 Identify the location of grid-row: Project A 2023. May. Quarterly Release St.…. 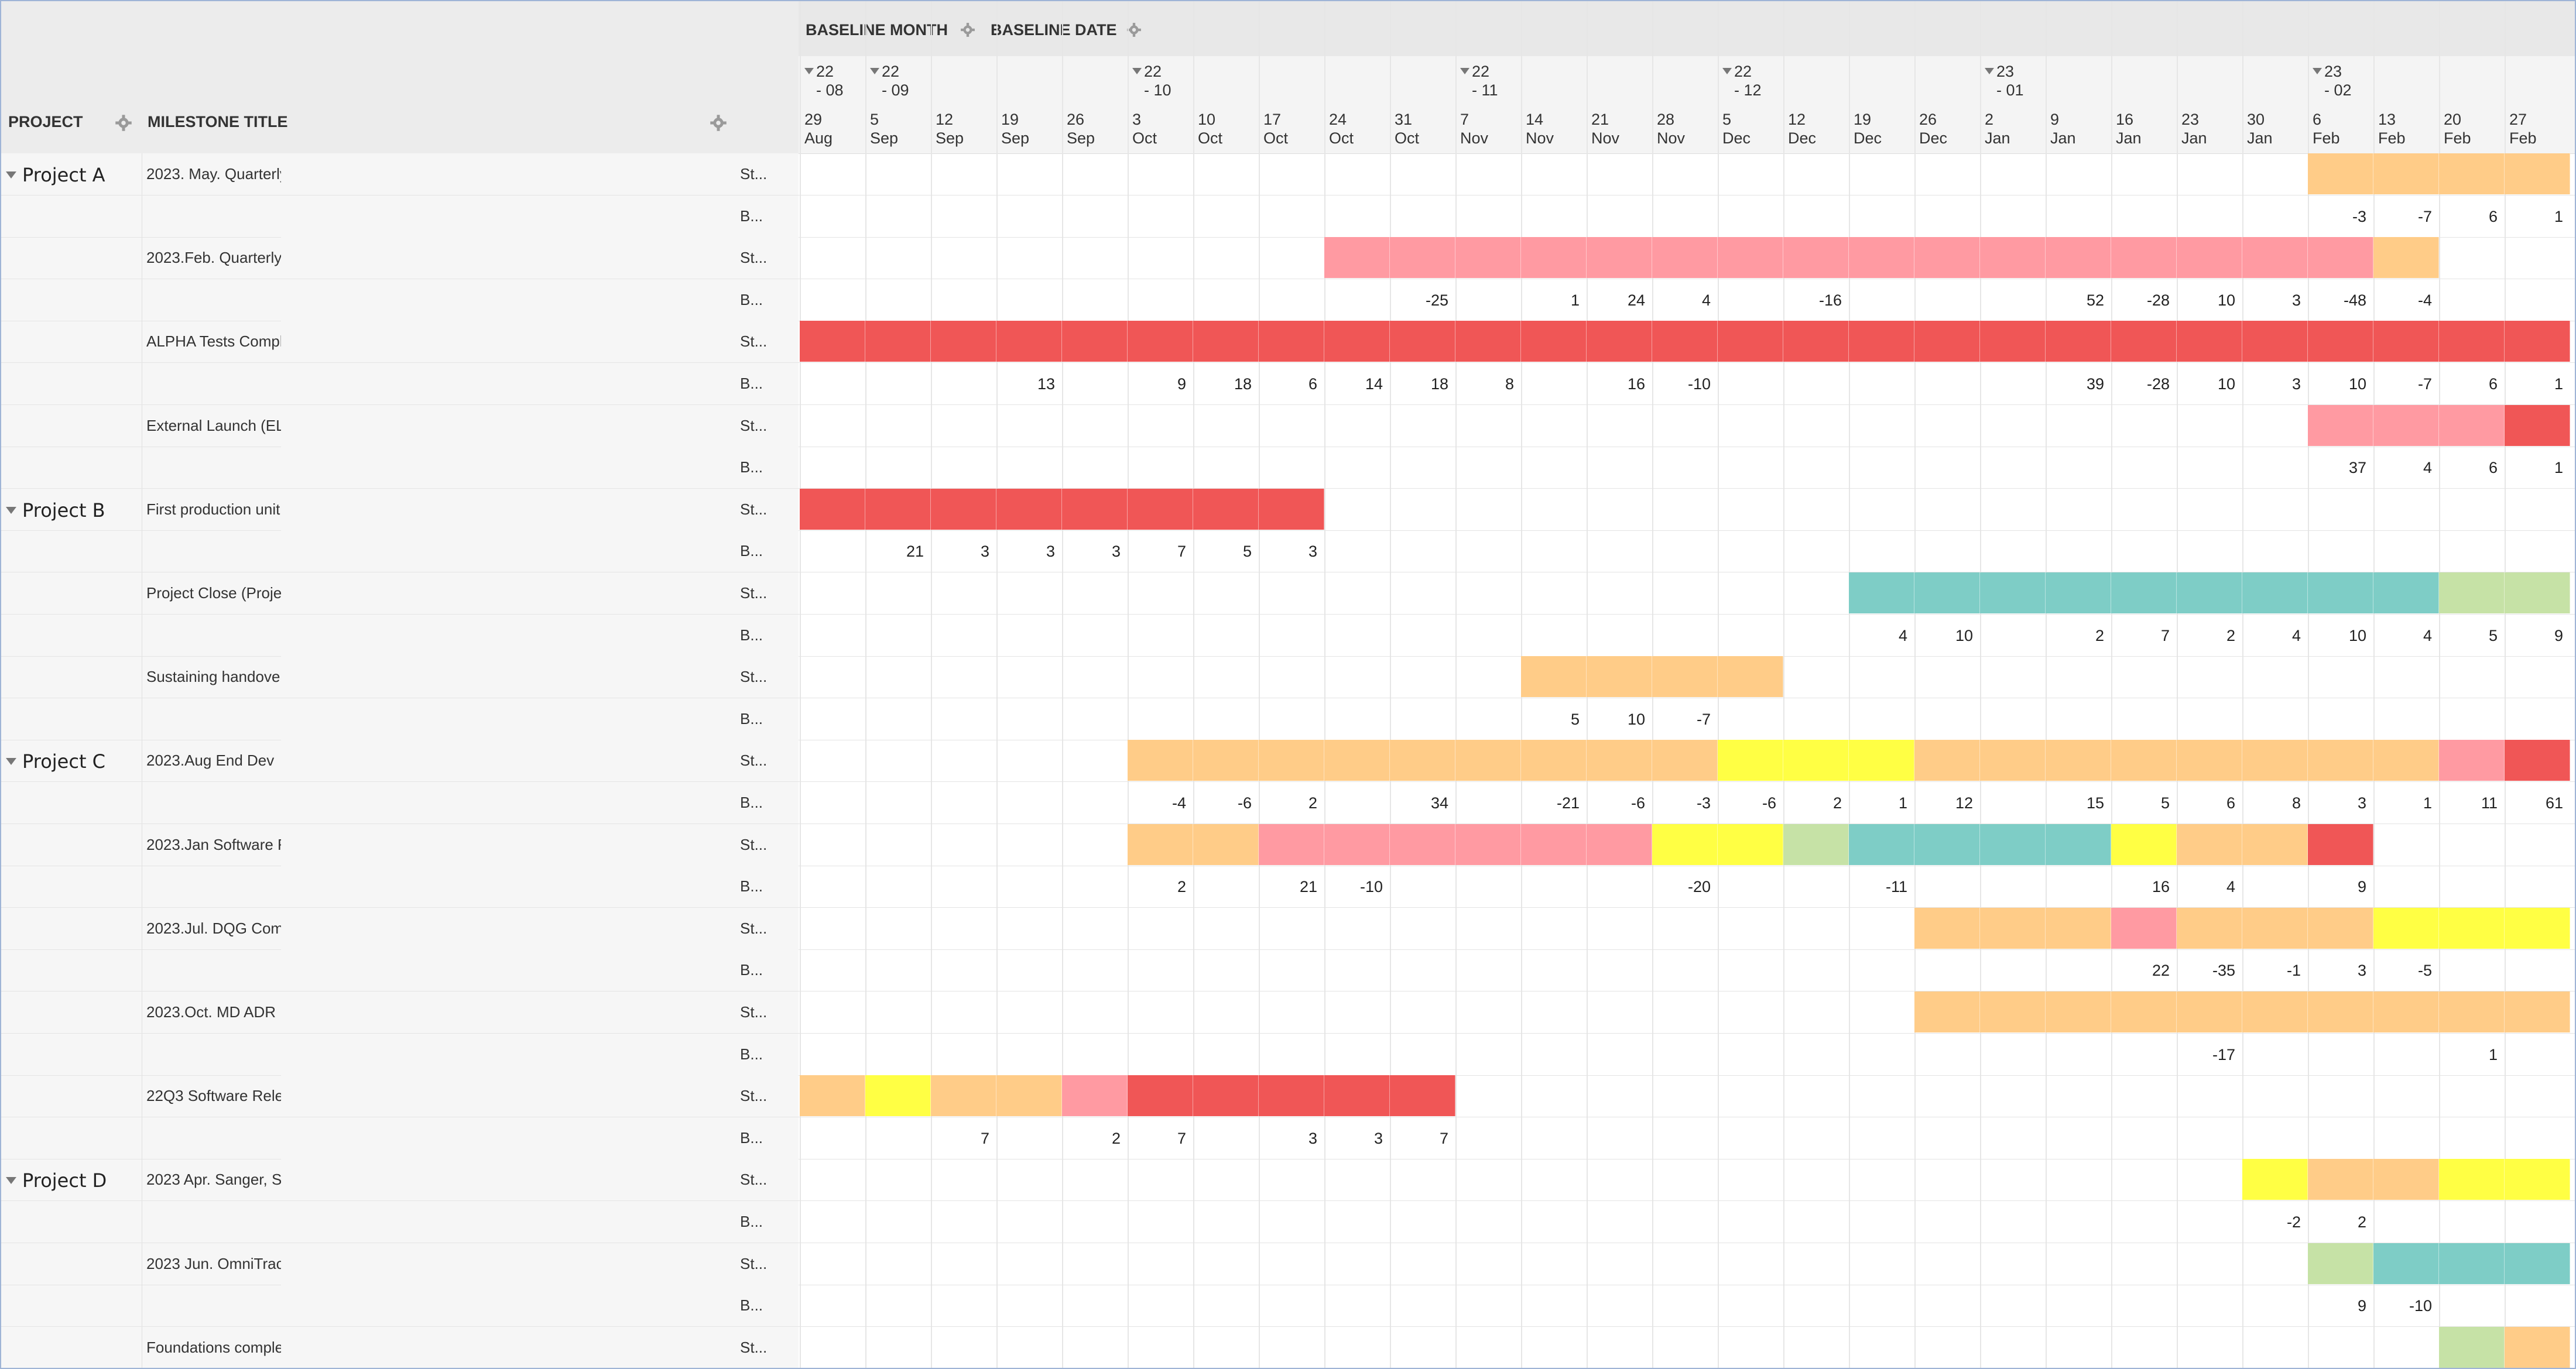
(399, 174).